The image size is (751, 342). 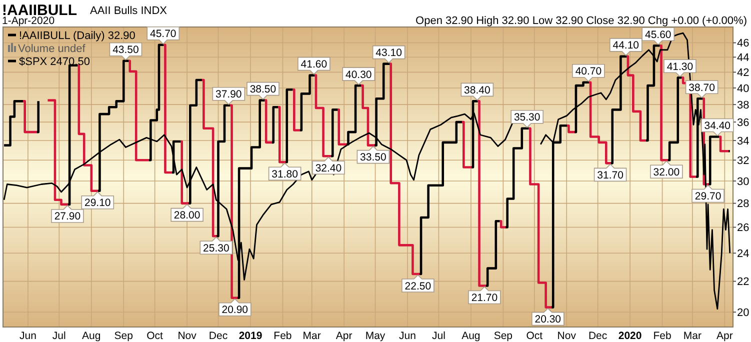 What do you see at coordinates (702, 88) in the screenshot?
I see `annotation: 38.70` at bounding box center [702, 88].